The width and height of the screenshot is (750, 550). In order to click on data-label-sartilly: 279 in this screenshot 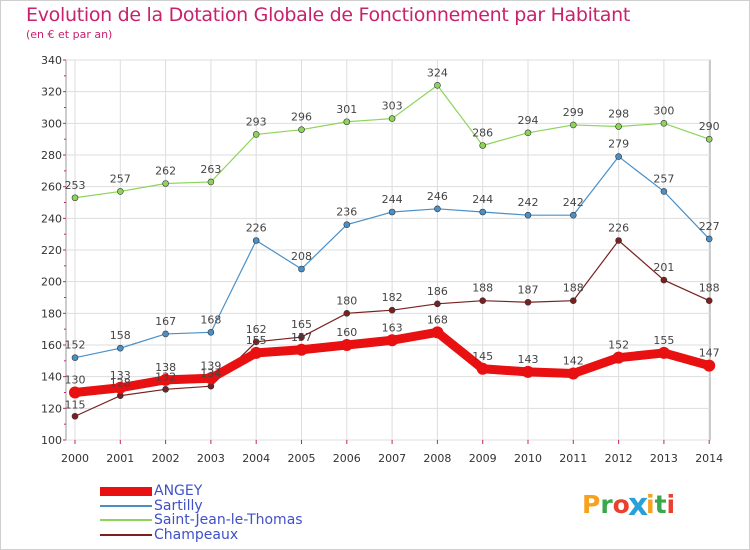, I will do `click(618, 144)`.